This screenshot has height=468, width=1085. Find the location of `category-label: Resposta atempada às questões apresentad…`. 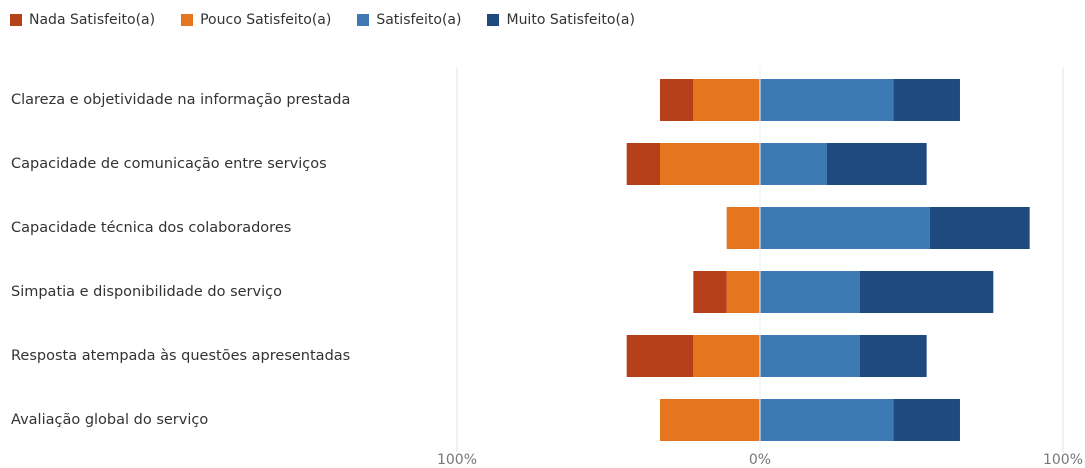

category-label: Resposta atempada às questões apresentad… is located at coordinates (181, 356).